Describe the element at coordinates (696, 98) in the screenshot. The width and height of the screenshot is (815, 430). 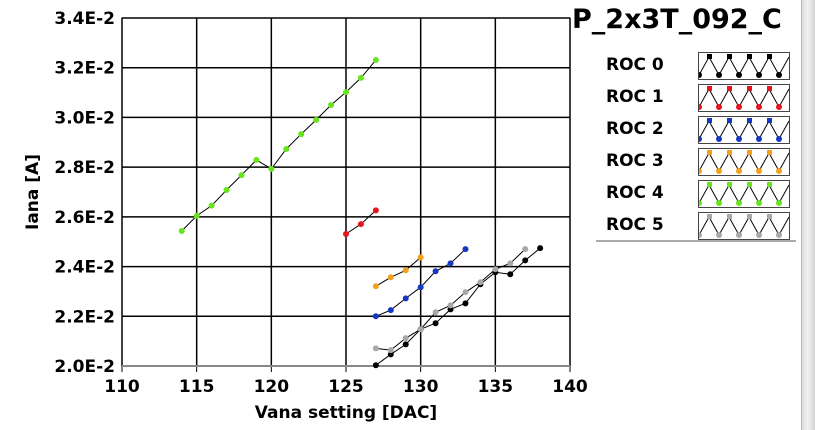
I see `legend-item: ROC 1` at that location.